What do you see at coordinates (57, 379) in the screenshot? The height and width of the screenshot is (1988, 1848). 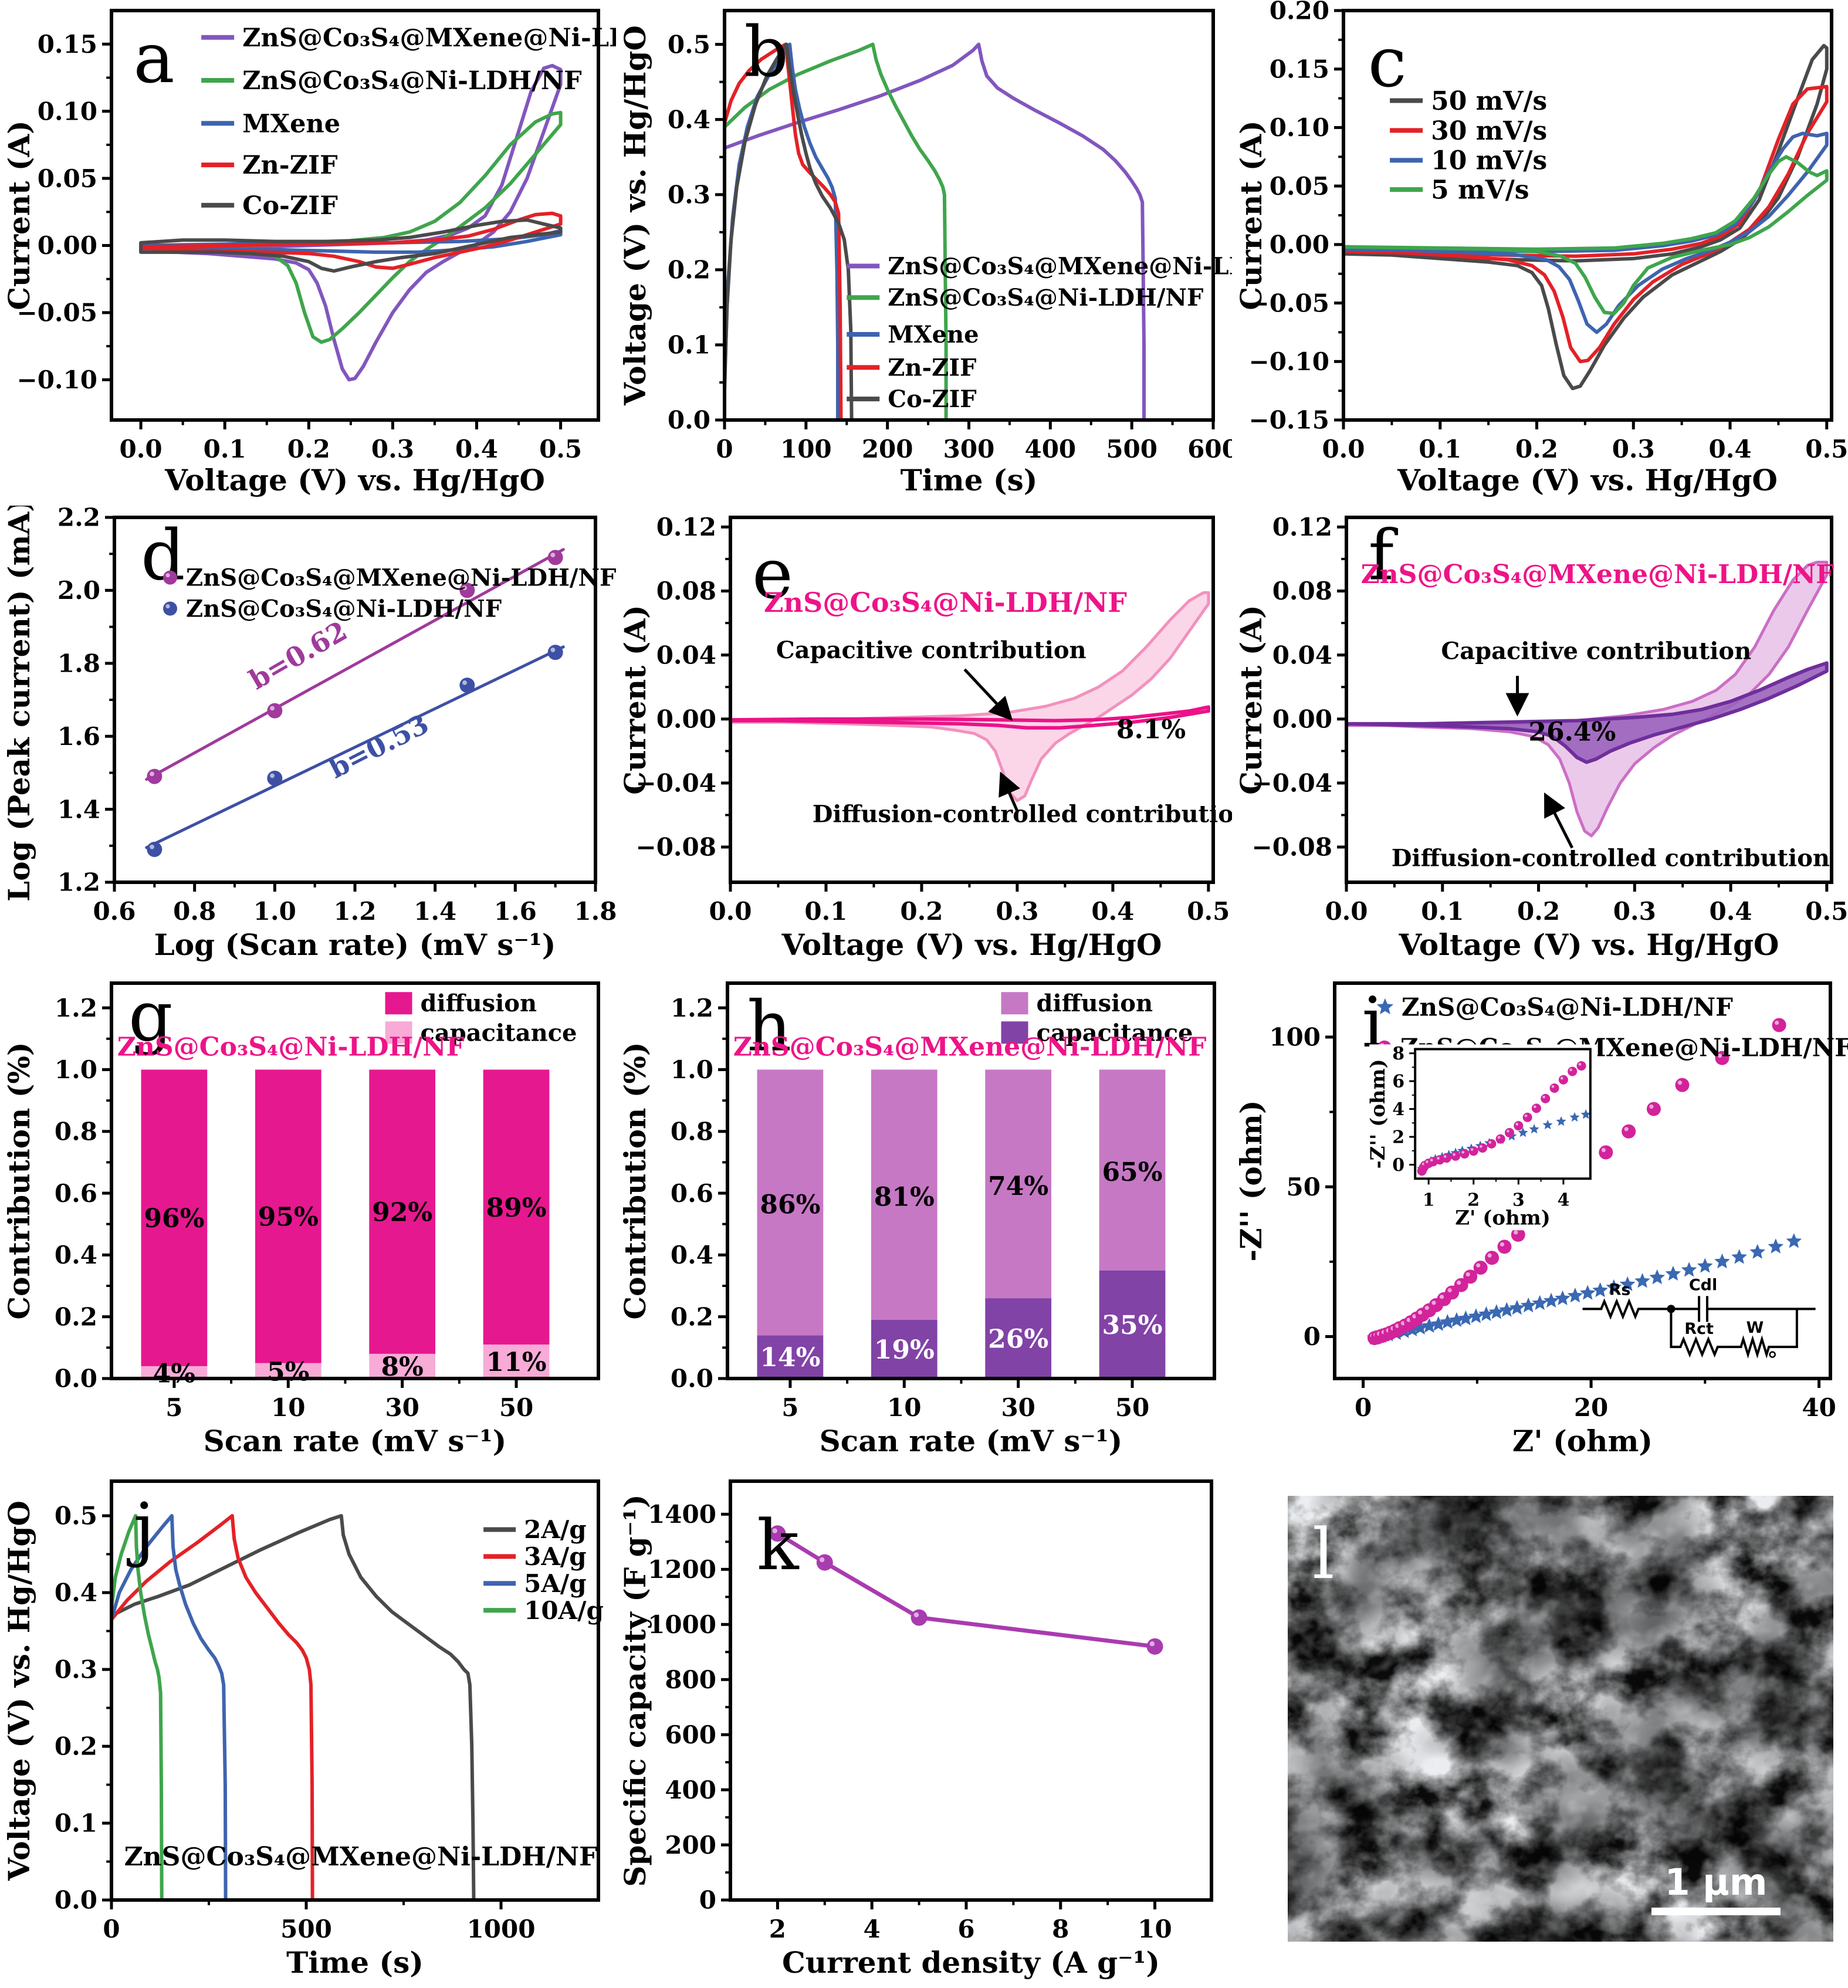 I see `y-tick: −0.10` at bounding box center [57, 379].